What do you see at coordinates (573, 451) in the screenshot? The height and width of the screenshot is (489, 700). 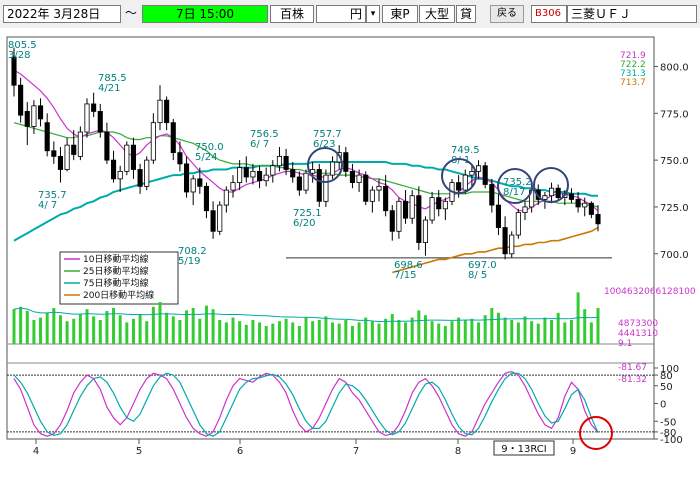 I see `month-label: 9` at bounding box center [573, 451].